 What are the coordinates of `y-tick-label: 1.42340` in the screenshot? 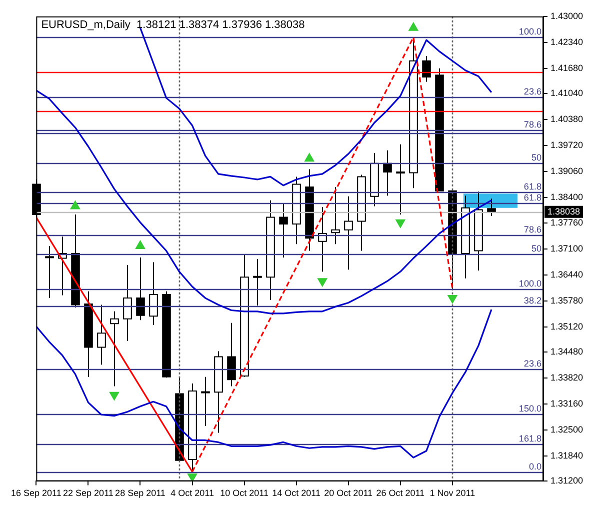 It's located at (567, 41).